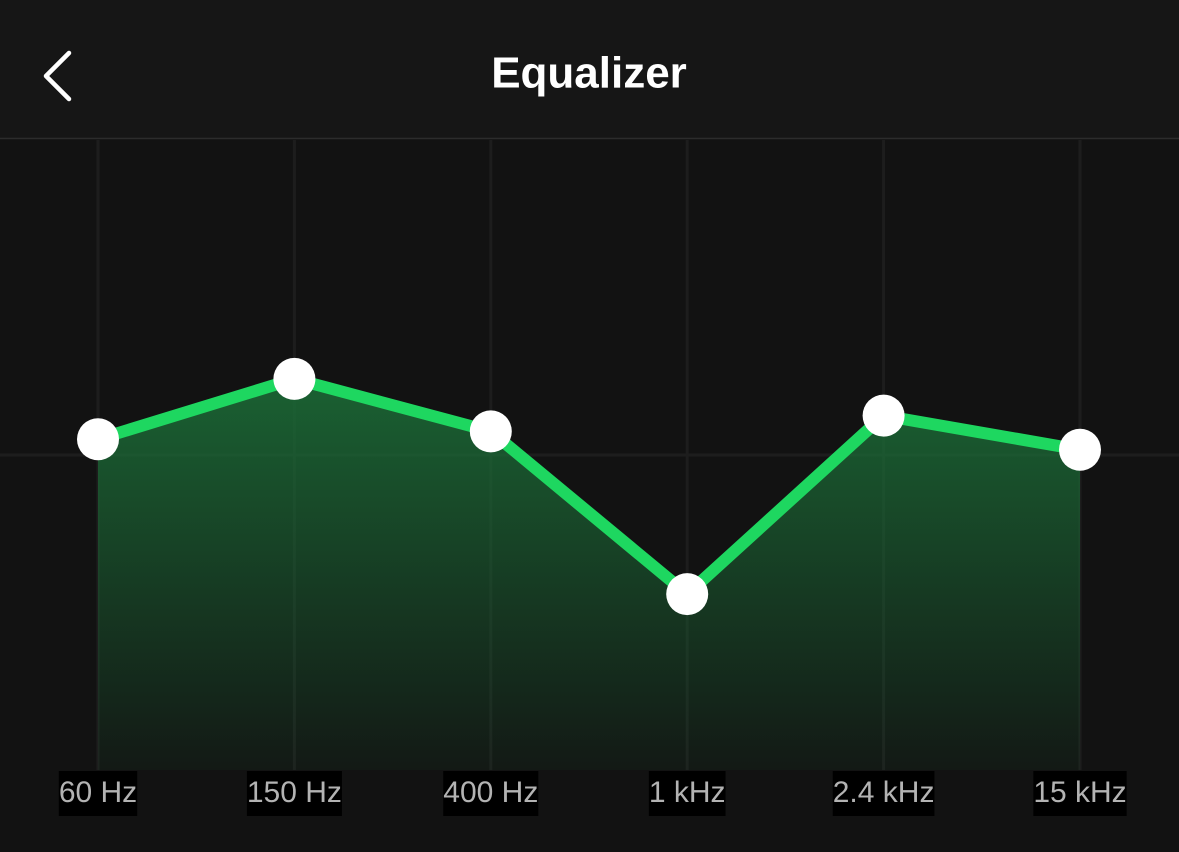 The height and width of the screenshot is (852, 1179). What do you see at coordinates (57, 76) in the screenshot?
I see `back-button` at bounding box center [57, 76].